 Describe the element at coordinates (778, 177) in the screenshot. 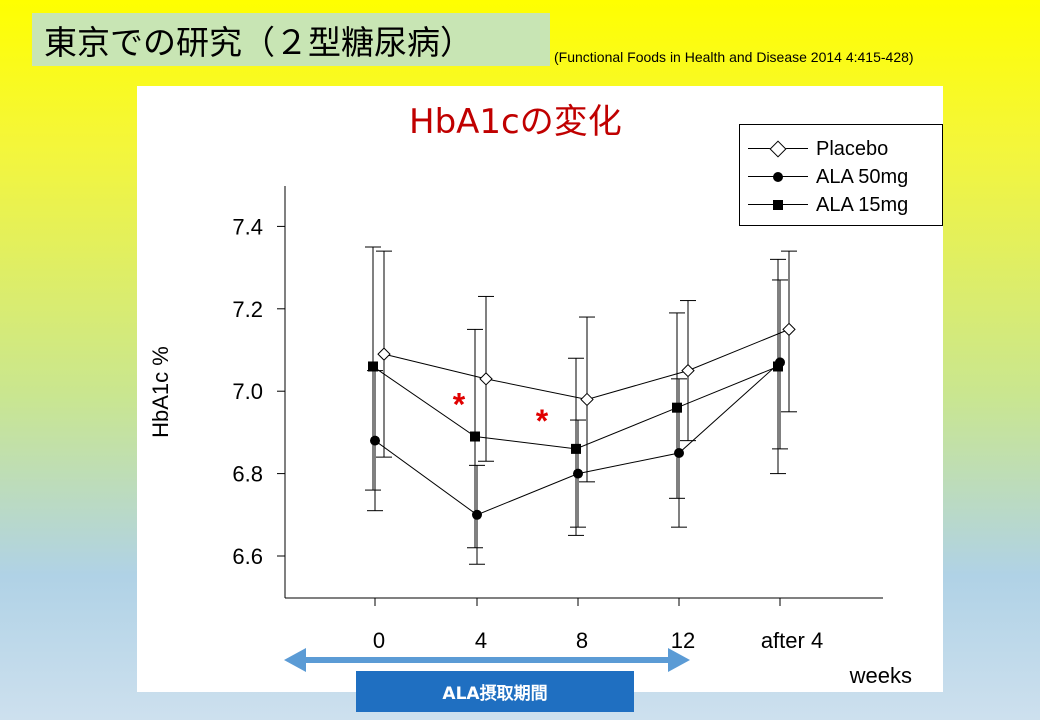

I see `circle-marker-icon` at that location.